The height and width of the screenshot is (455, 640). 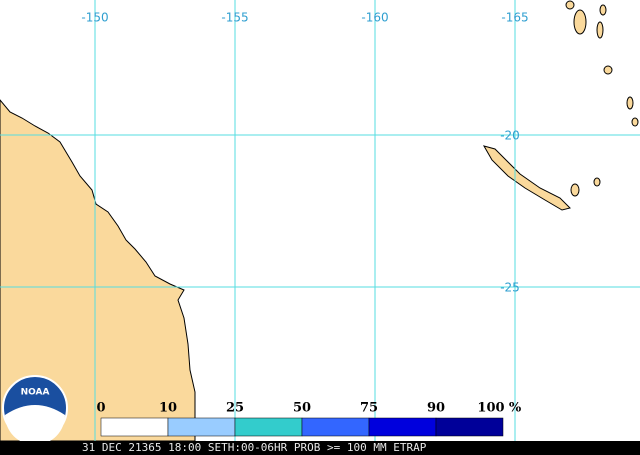 What do you see at coordinates (436, 408) in the screenshot?
I see `legend-label: 90` at bounding box center [436, 408].